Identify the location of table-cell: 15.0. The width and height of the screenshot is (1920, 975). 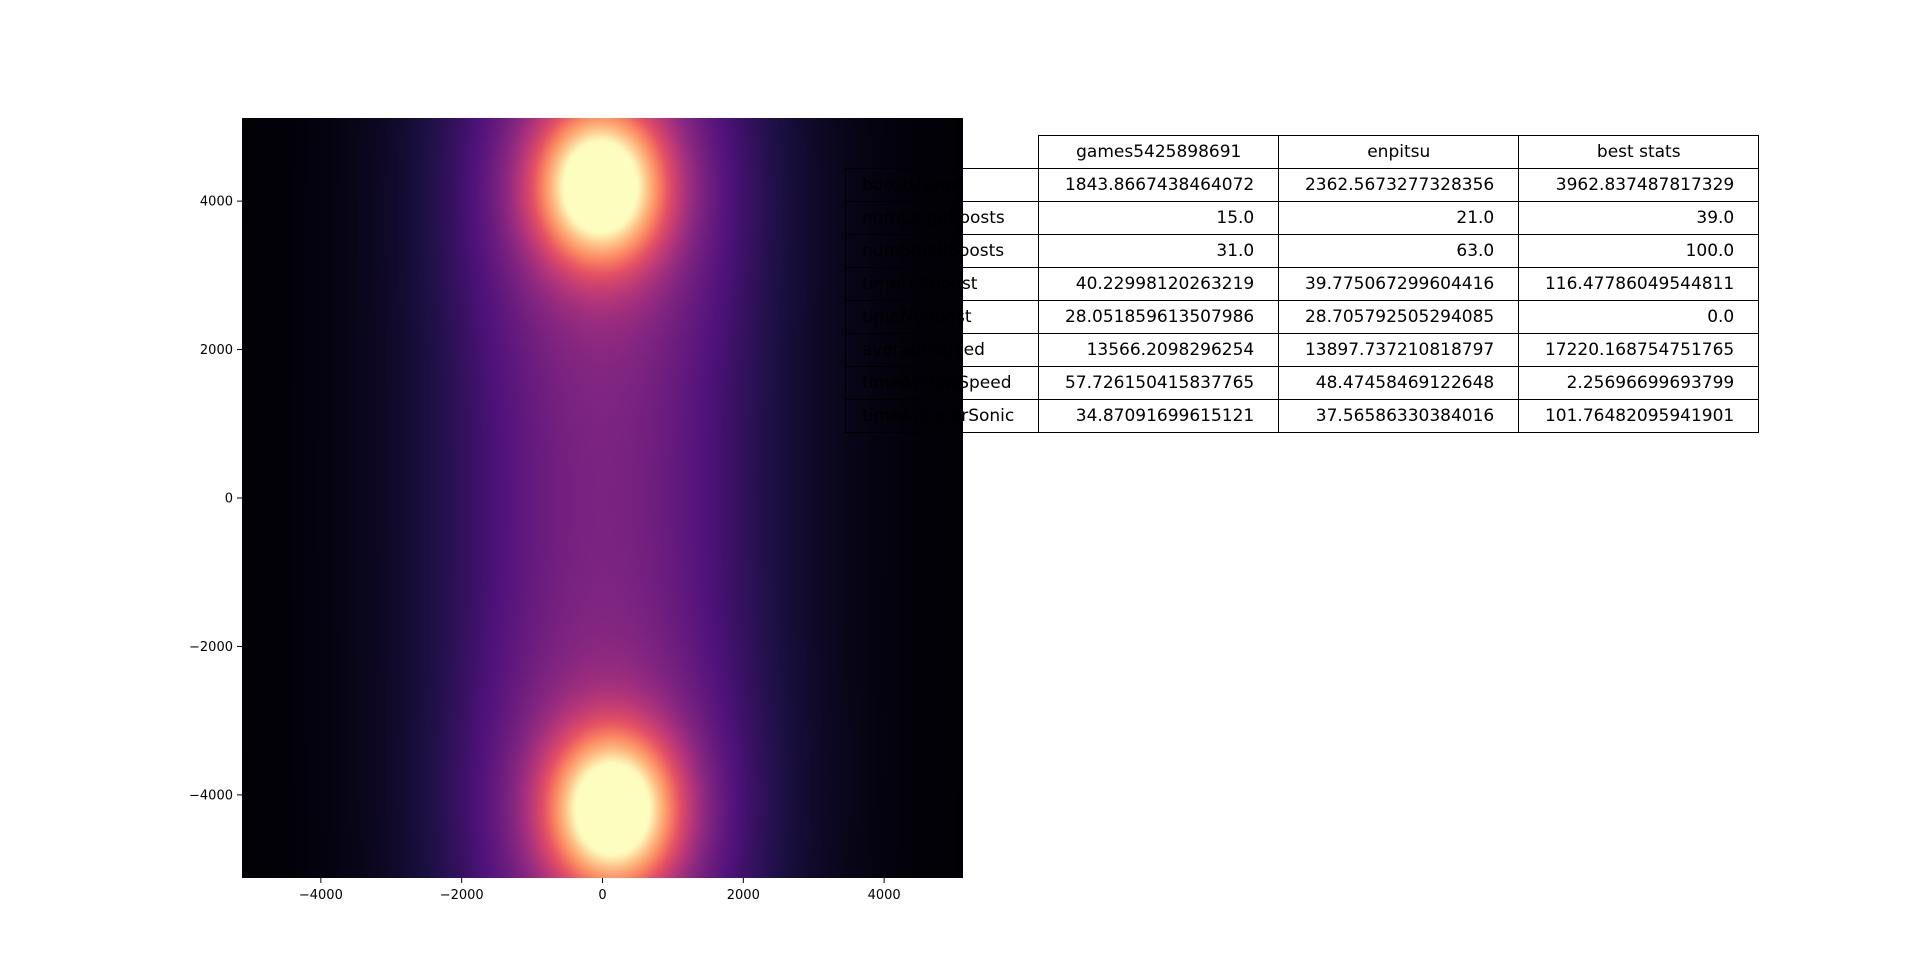
(1159, 218).